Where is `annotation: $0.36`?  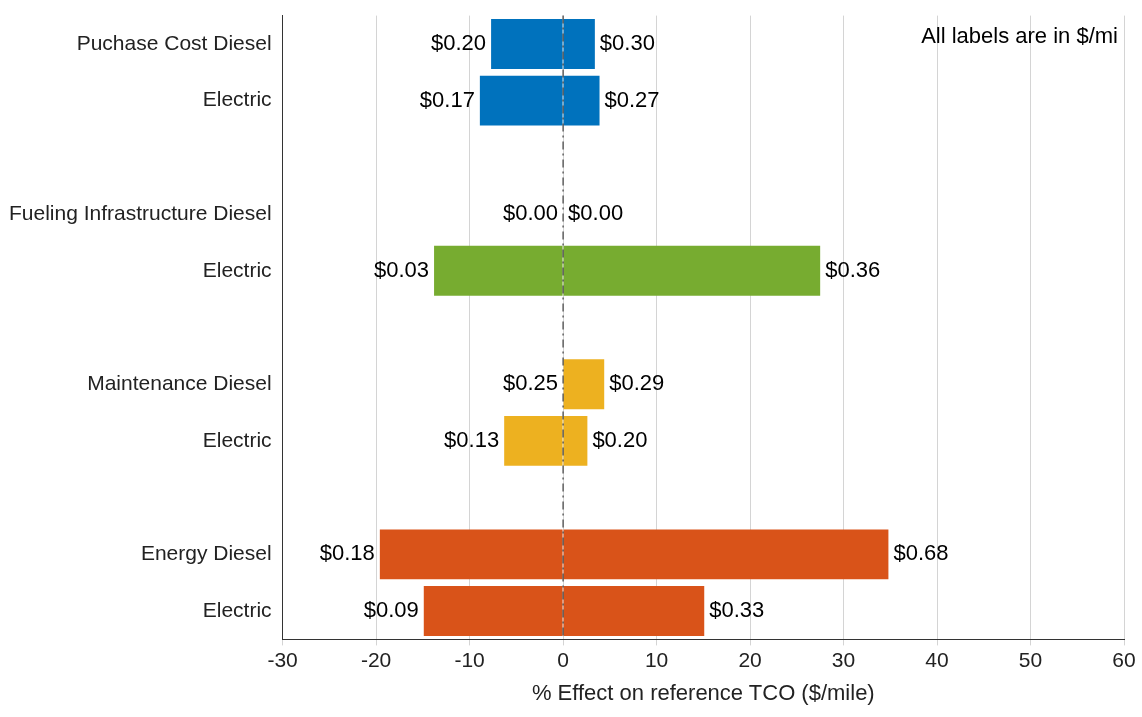
annotation: $0.36 is located at coordinates (853, 269).